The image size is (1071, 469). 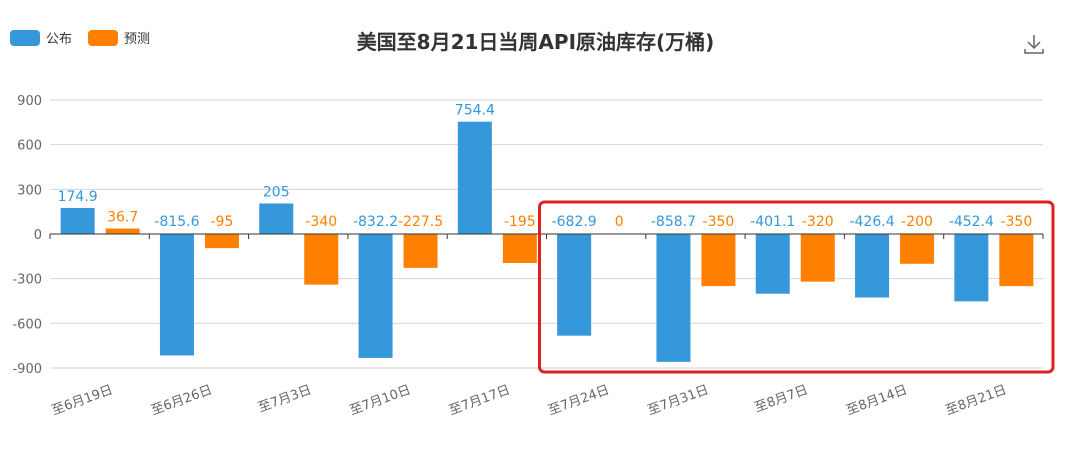 What do you see at coordinates (176, 222) in the screenshot?
I see `data-label: -815.6` at bounding box center [176, 222].